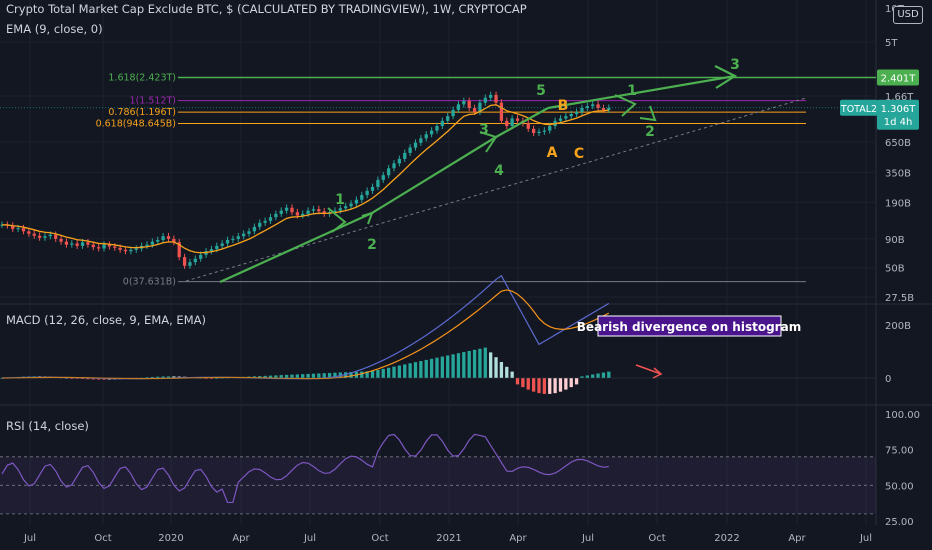 The height and width of the screenshot is (550, 932). Describe the element at coordinates (136, 123) in the screenshot. I see `fib-label: 0.618(948.645B)` at that location.